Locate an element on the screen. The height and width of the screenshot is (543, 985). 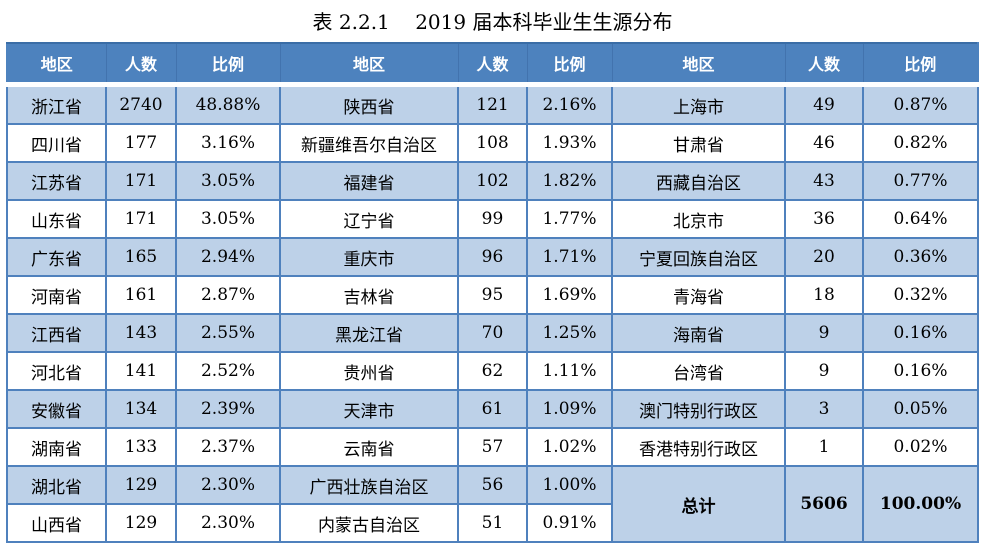
table-row: 浙江省 2740 48.88% 陕西省 121 2.16% 上海市 49 0.87% is located at coordinates (492, 104).